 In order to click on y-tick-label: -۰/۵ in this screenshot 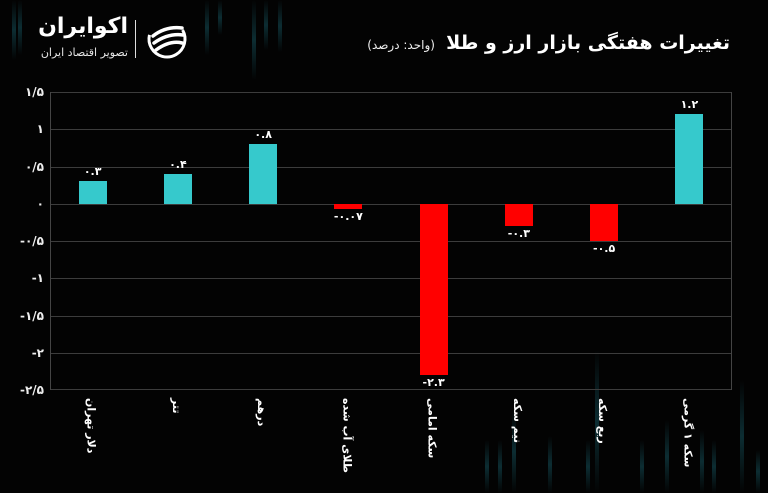, I will do `click(31, 241)`.